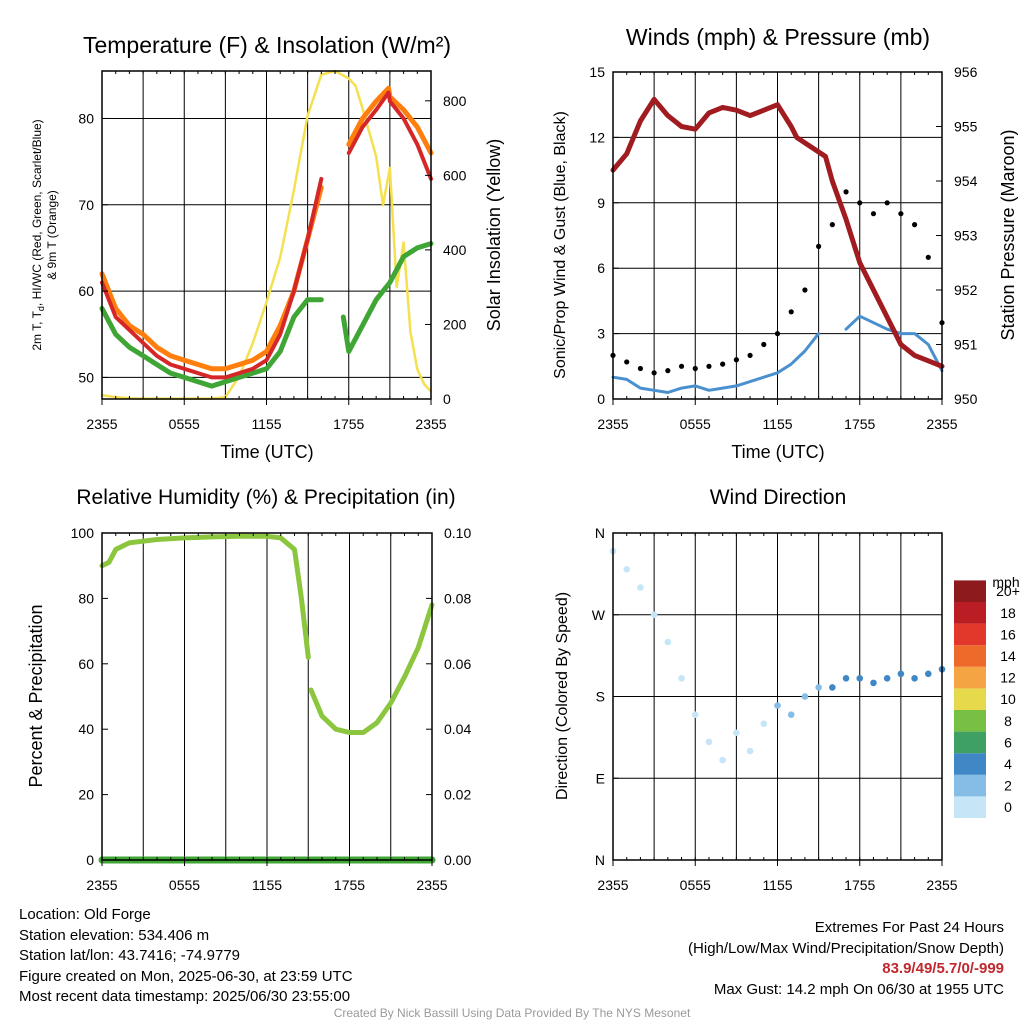 This screenshot has height=1024, width=1024. I want to click on y2-tick-label: 200, so click(455, 324).